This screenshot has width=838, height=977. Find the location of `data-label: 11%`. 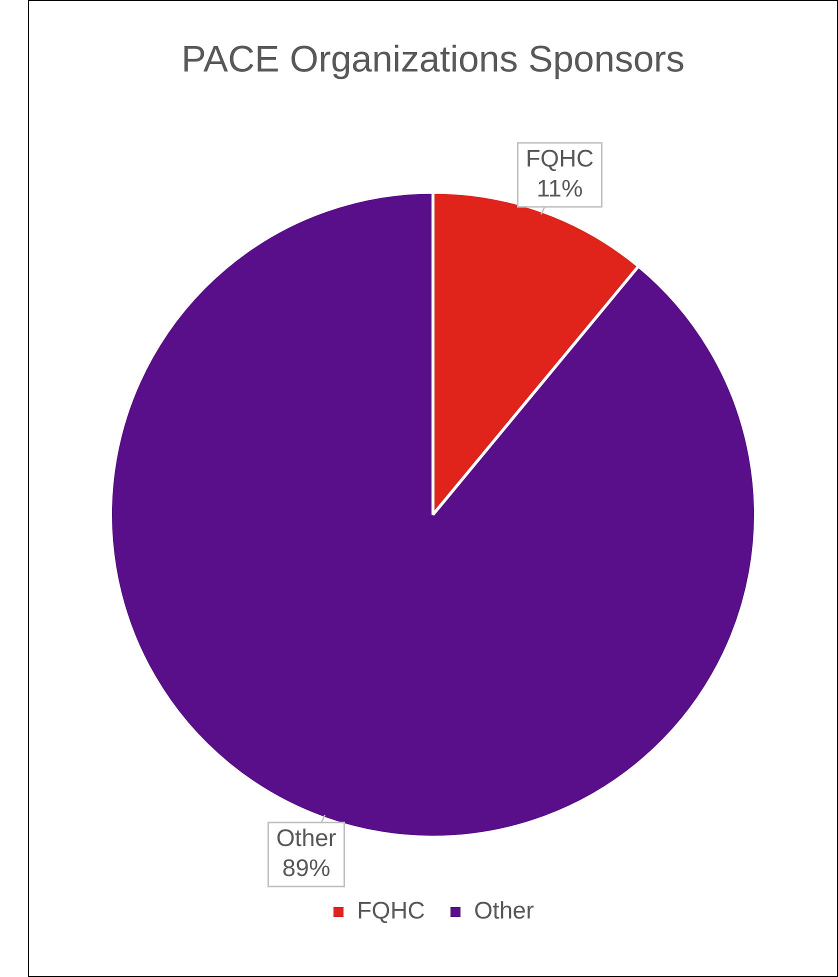

data-label: 11% is located at coordinates (559, 188).